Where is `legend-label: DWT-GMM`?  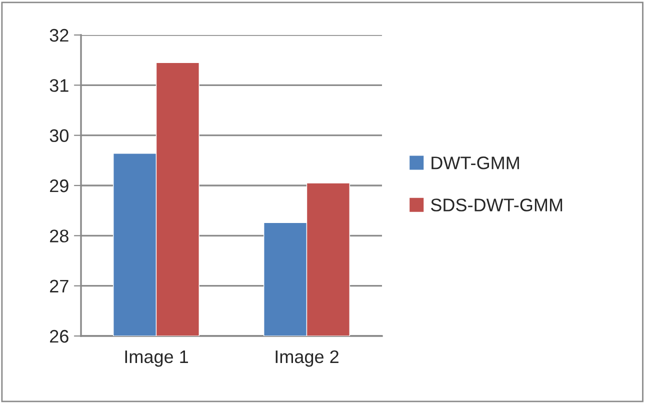 legend-label: DWT-GMM is located at coordinates (475, 163).